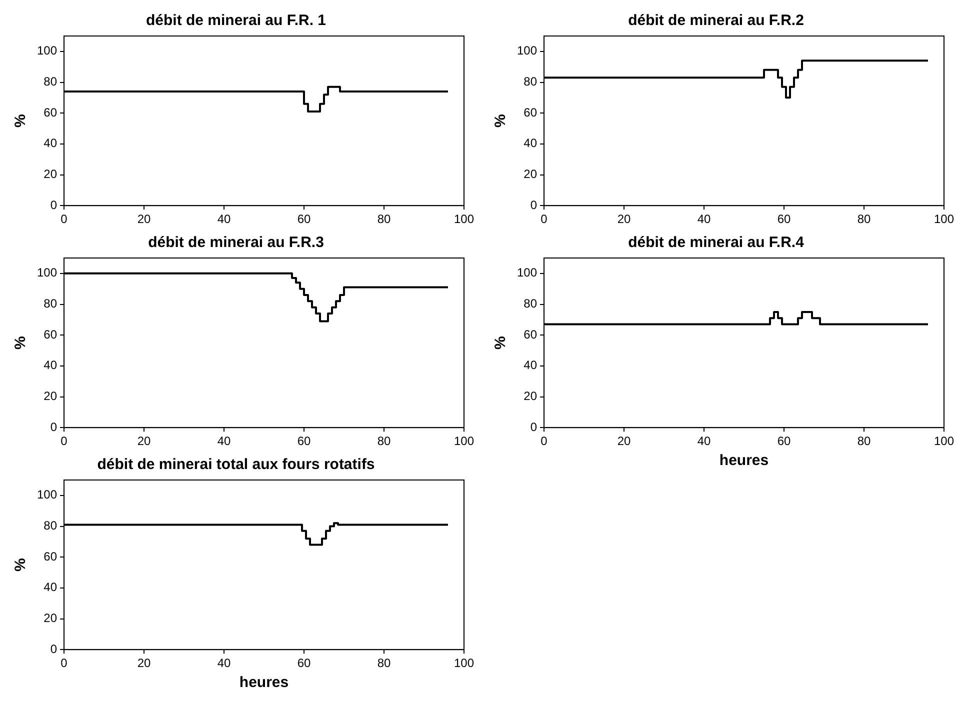 Image resolution: width=967 pixels, height=703 pixels. What do you see at coordinates (236, 21) in the screenshot?
I see `chart-title: débit de minerai au F.R. 1` at bounding box center [236, 21].